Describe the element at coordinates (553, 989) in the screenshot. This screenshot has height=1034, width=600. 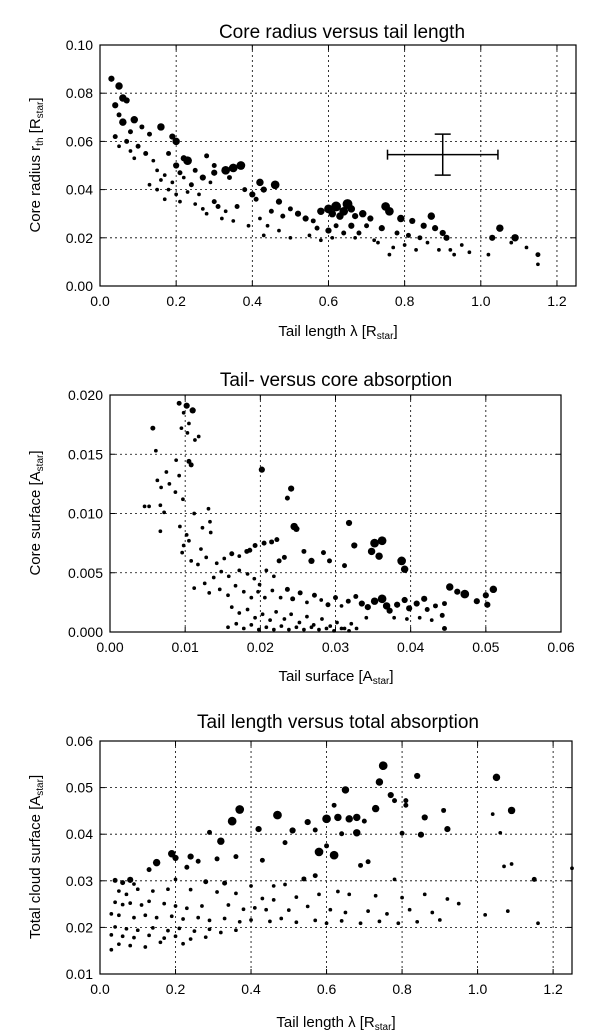
I see `x-tick-label: 1.2` at that location.